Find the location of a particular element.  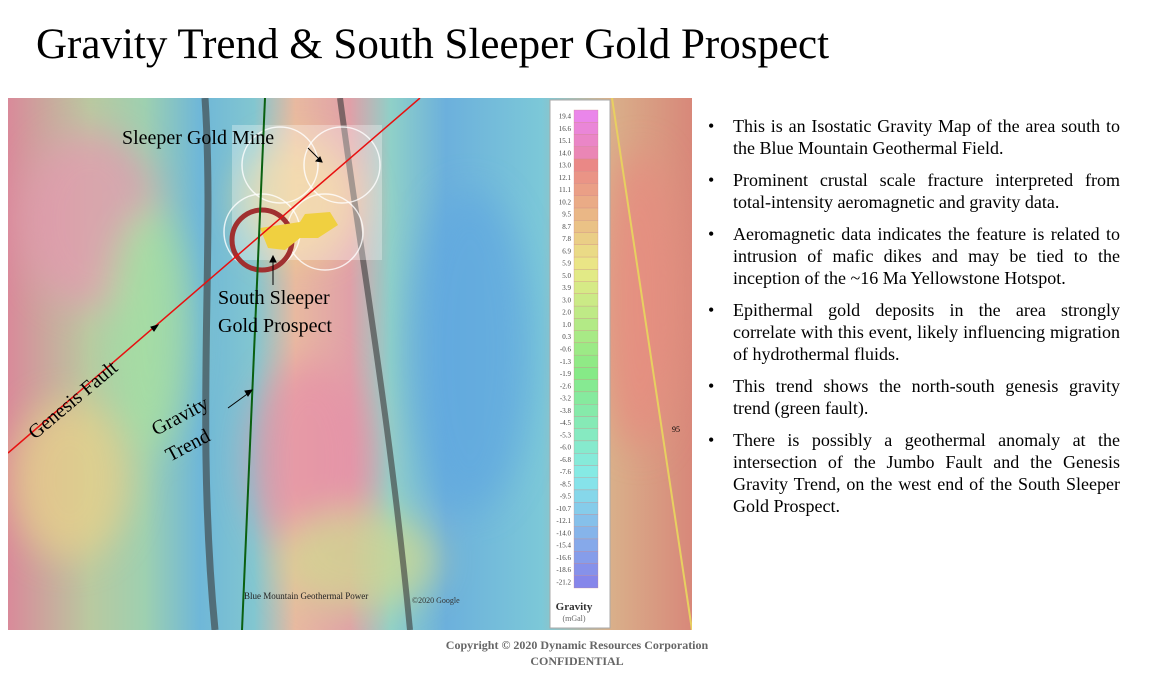

legend-value: -3.8 is located at coordinates (566, 411).